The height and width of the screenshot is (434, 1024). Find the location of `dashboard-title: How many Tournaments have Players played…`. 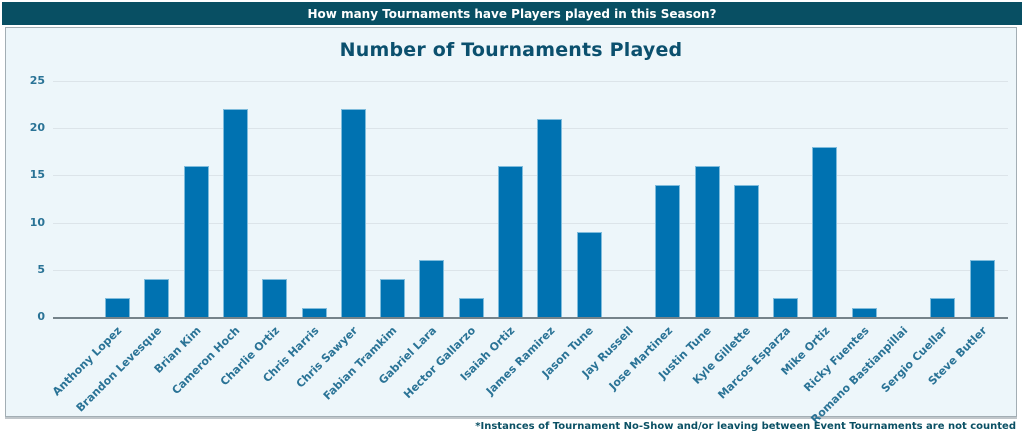

dashboard-title: How many Tournaments have Players played… is located at coordinates (512, 13).